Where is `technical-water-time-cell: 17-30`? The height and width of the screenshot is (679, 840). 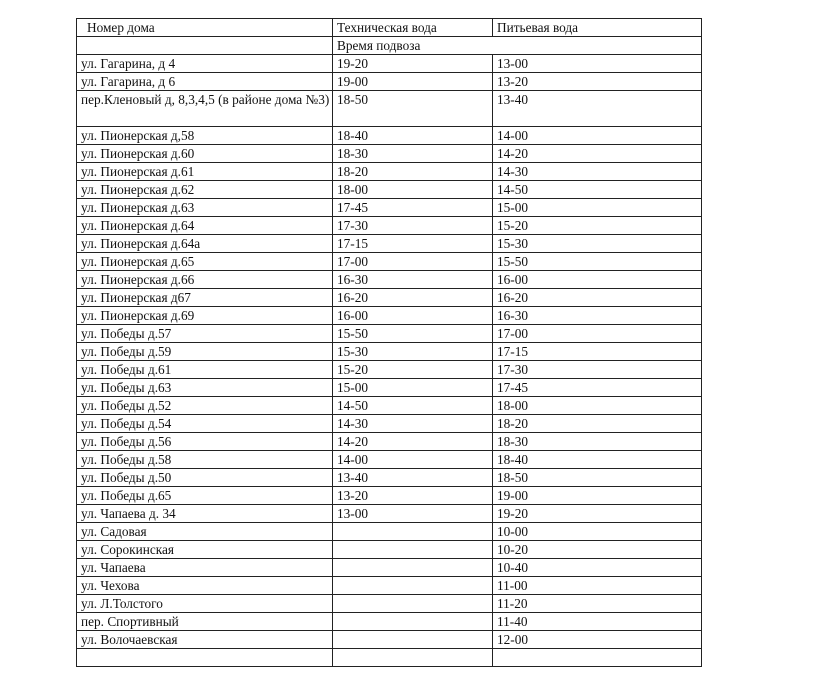 technical-water-time-cell: 17-30 is located at coordinates (412, 225).